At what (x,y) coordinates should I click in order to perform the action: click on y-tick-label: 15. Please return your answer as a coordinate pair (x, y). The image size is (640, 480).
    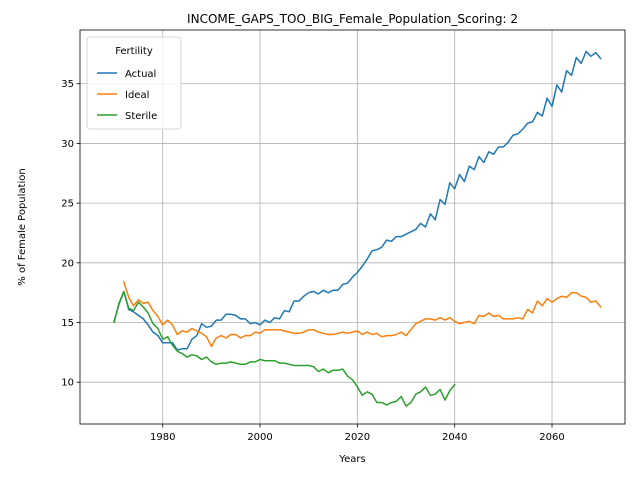
    Looking at the image, I should click on (67, 323).